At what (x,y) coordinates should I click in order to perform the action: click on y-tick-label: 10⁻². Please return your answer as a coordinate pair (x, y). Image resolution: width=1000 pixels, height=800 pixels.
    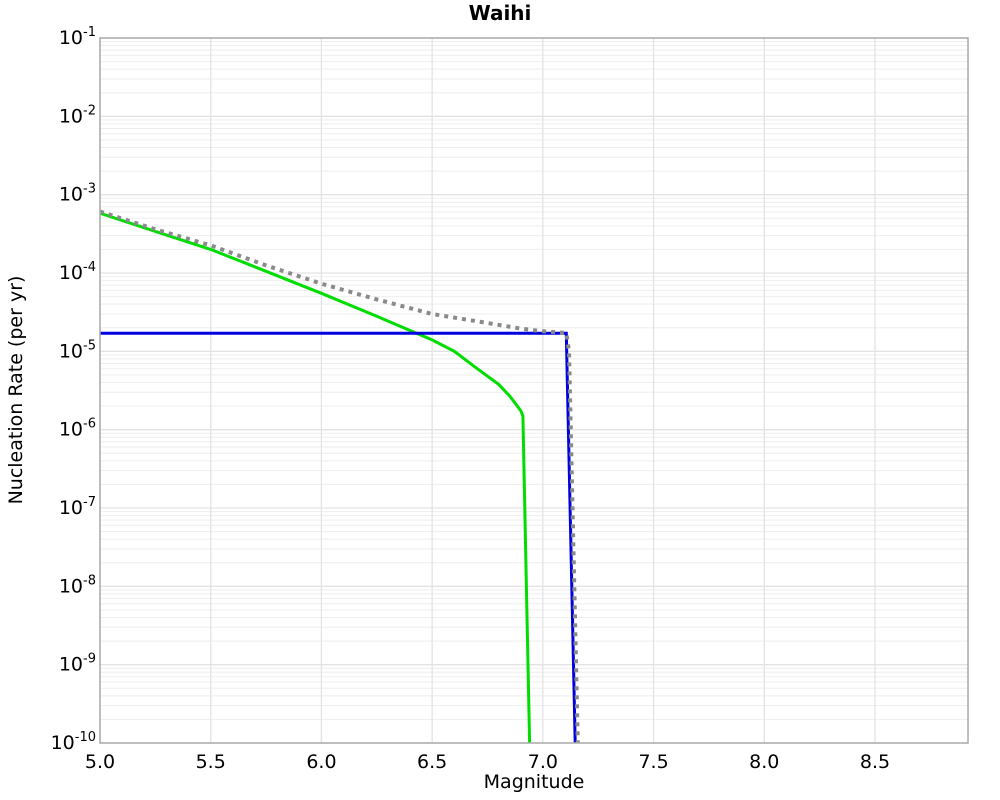
    Looking at the image, I should click on (77, 115).